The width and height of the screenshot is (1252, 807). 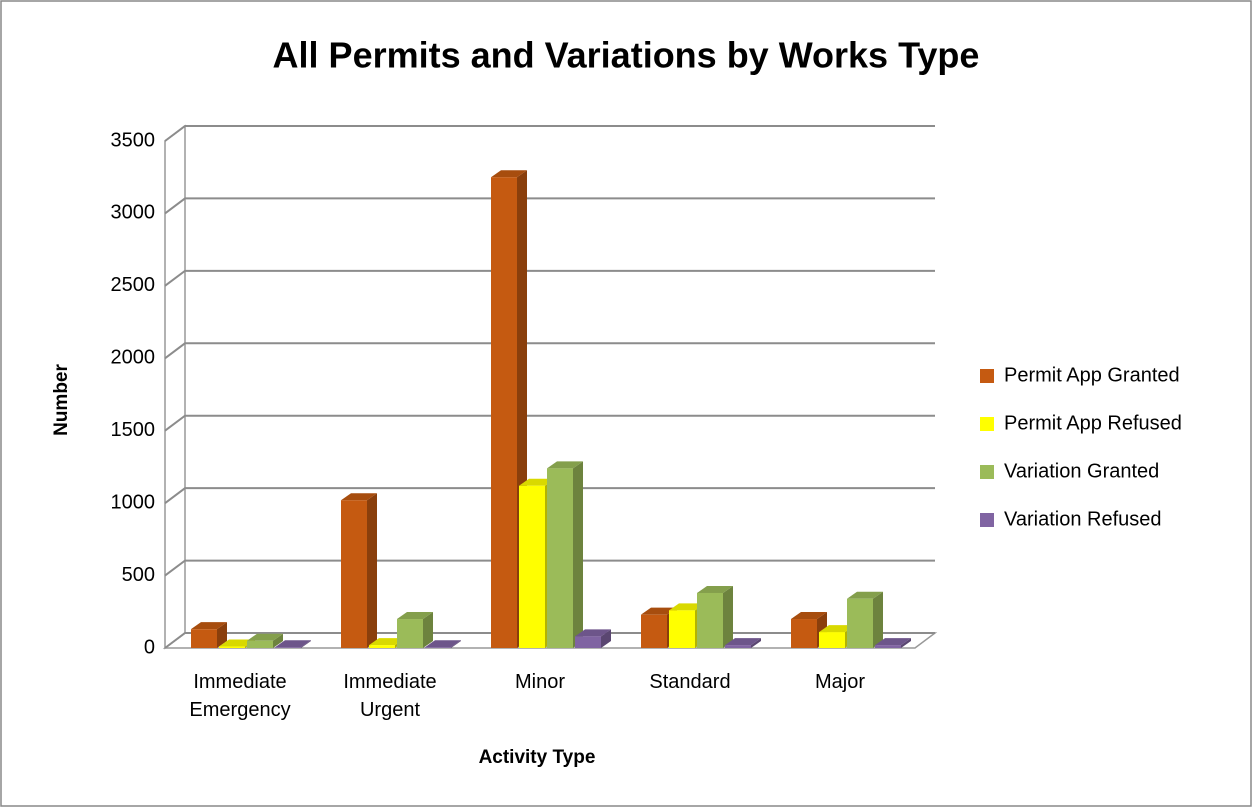 What do you see at coordinates (133, 502) in the screenshot?
I see `y-tick-label: 1000` at bounding box center [133, 502].